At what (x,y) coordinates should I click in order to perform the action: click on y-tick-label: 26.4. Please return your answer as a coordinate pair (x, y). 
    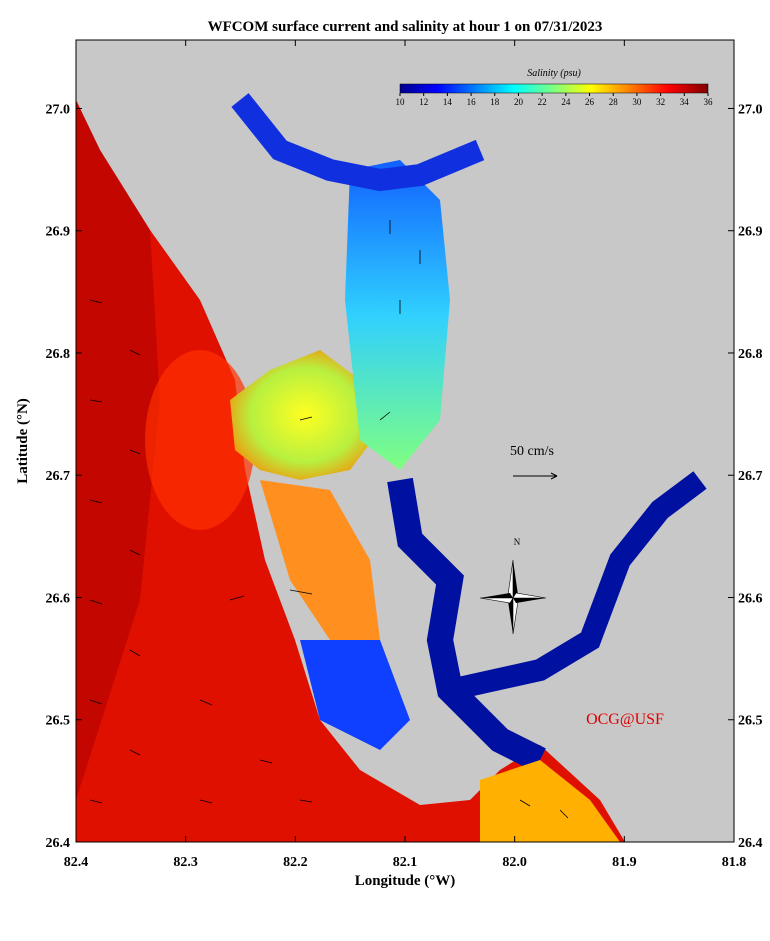
    Looking at the image, I should click on (58, 843).